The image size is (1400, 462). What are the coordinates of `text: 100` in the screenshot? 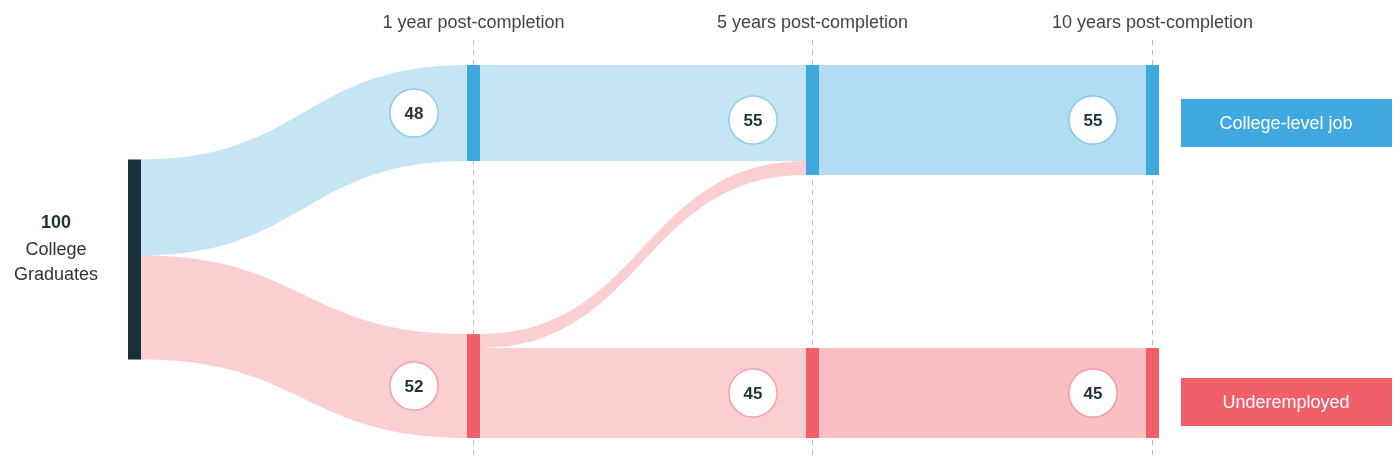 It's located at (56, 222).